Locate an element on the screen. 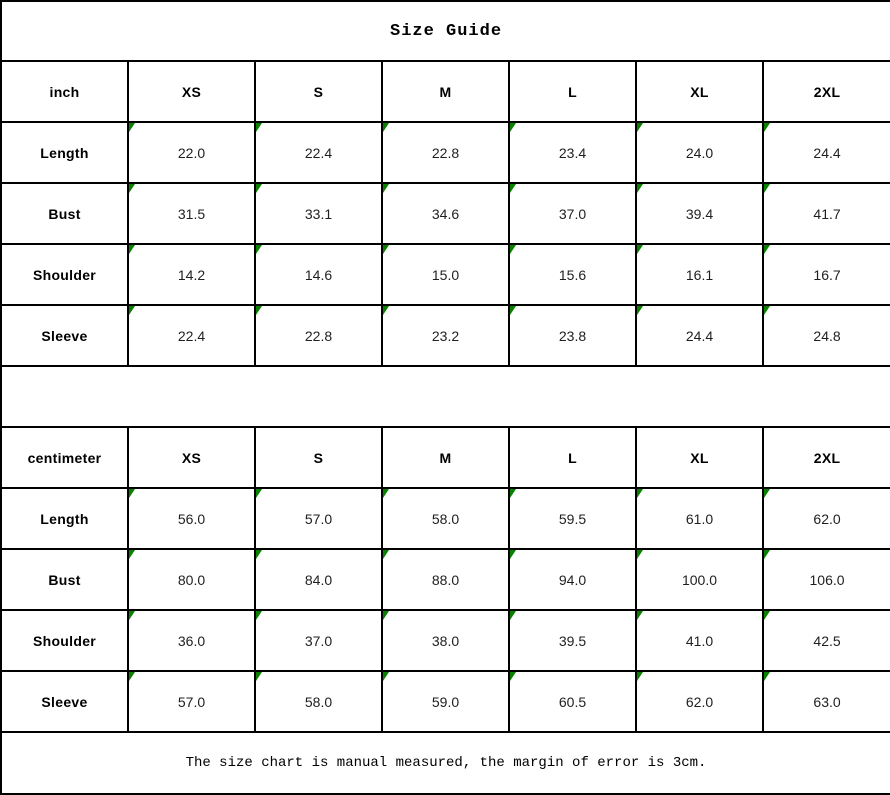  cell-value: 14.2 is located at coordinates (191, 274).